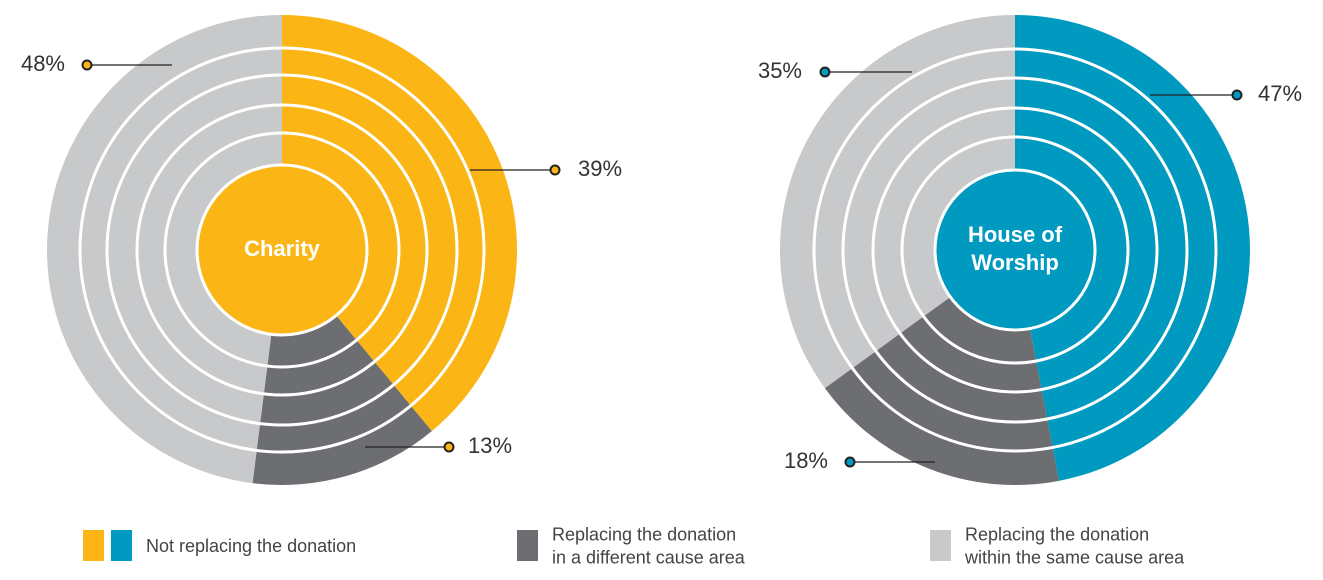 This screenshot has width=1323, height=580. Describe the element at coordinates (1074, 557) in the screenshot. I see `legend-label: within the same cause area` at that location.